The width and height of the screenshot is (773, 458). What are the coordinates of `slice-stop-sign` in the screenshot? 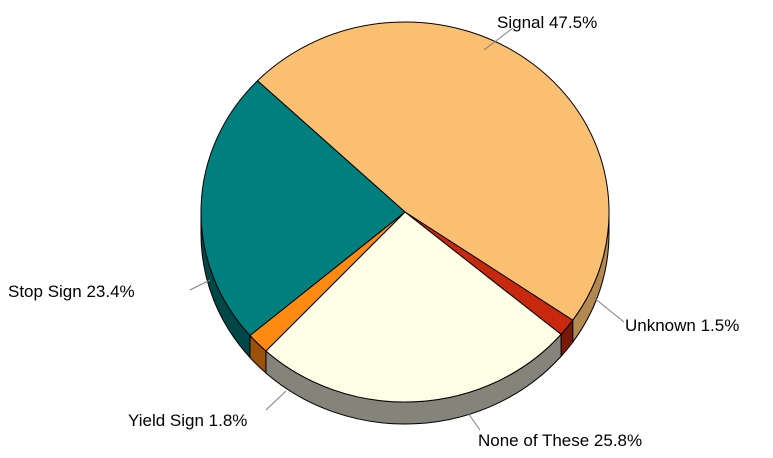 It's located at (303, 208).